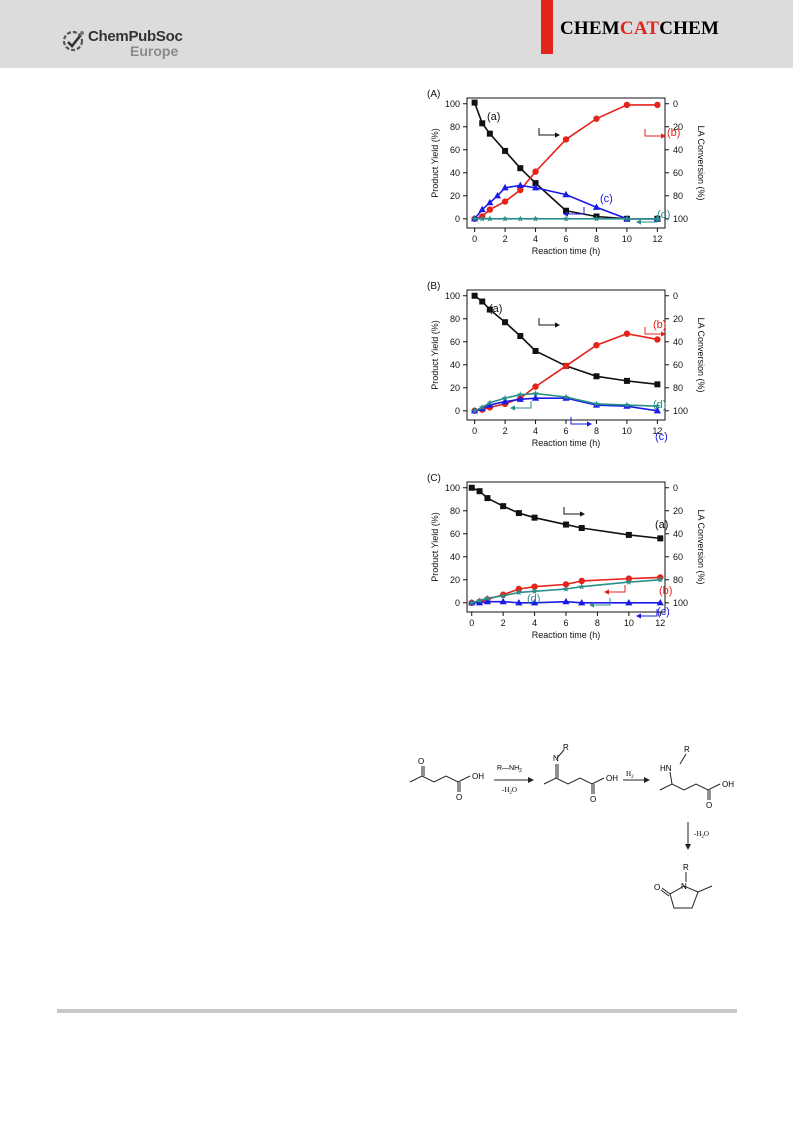  What do you see at coordinates (639, 29) in the screenshot?
I see `journal-title: CHEMCATCHEM` at bounding box center [639, 29].